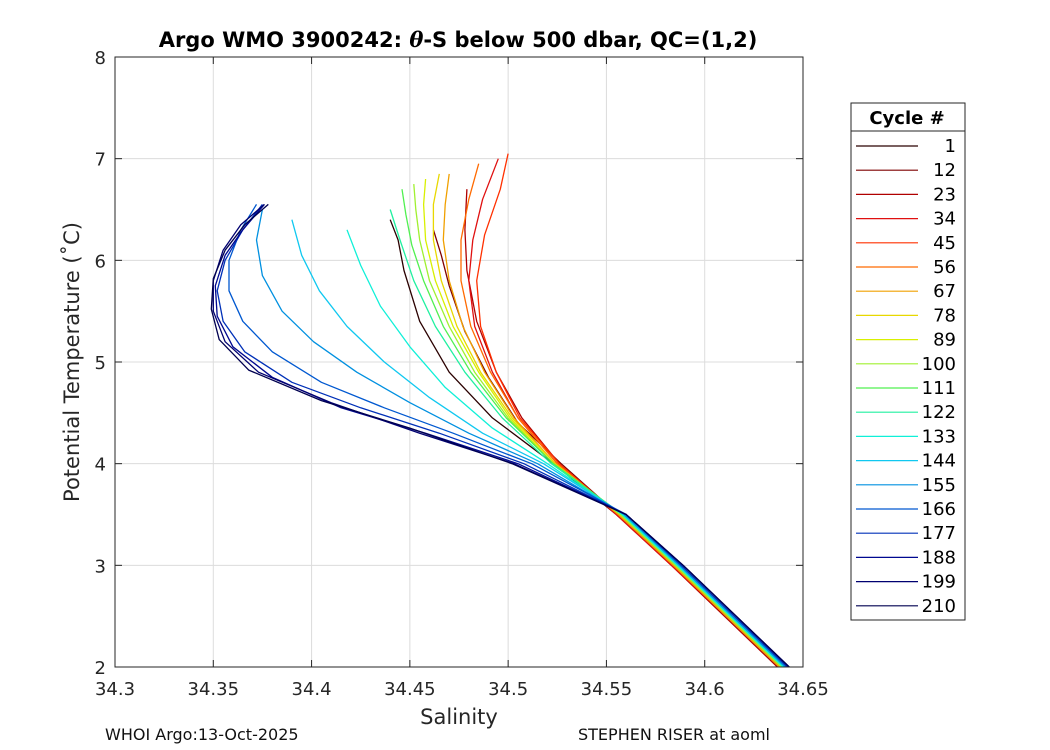 The height and width of the screenshot is (750, 1050). Describe the element at coordinates (590, 40) in the screenshot. I see `chart-title-suffix: -S below 500 dbar, QC=(1,2)` at that location.